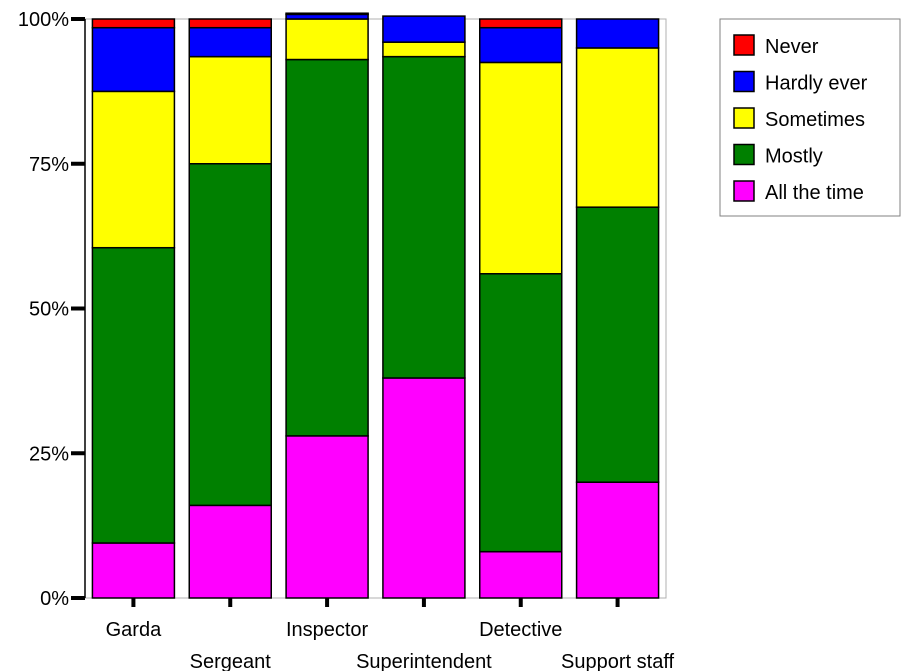  What do you see at coordinates (617, 540) in the screenshot?
I see `bar-segment-support-staff-all-the-time` at bounding box center [617, 540].